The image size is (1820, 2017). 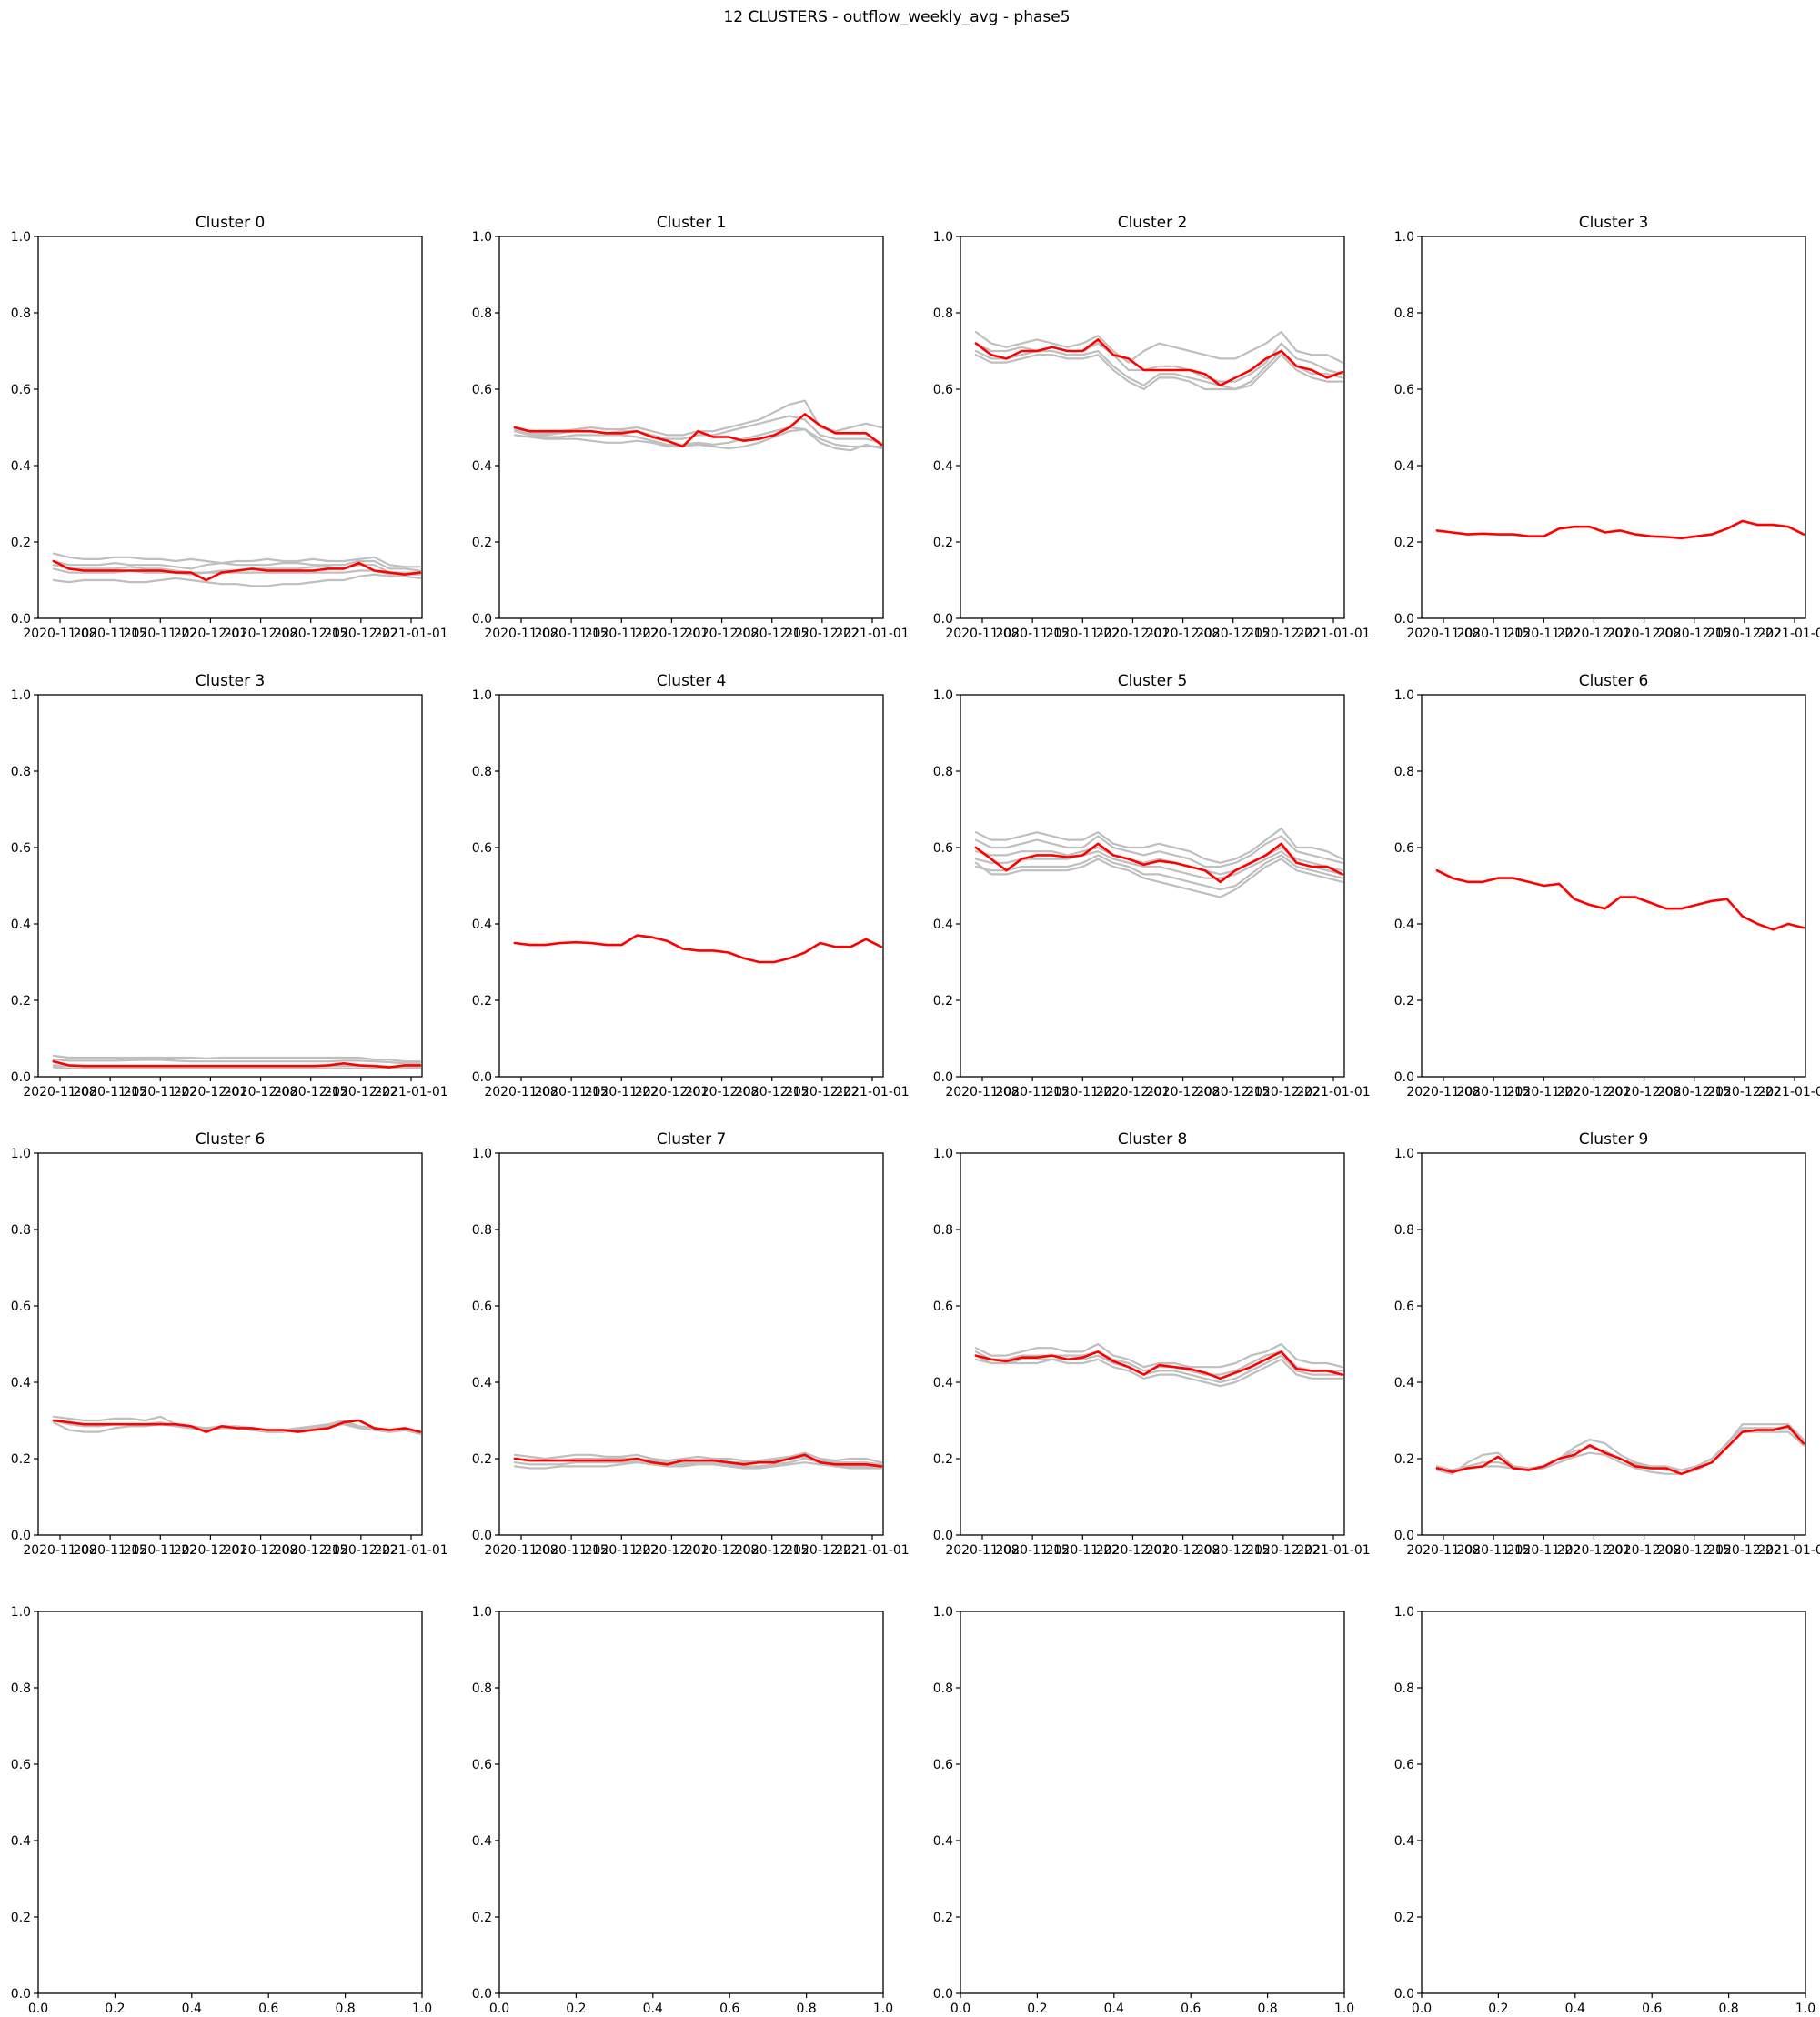 What do you see at coordinates (1498, 2009) in the screenshot?
I see `x-tick-label: 0.2` at bounding box center [1498, 2009].